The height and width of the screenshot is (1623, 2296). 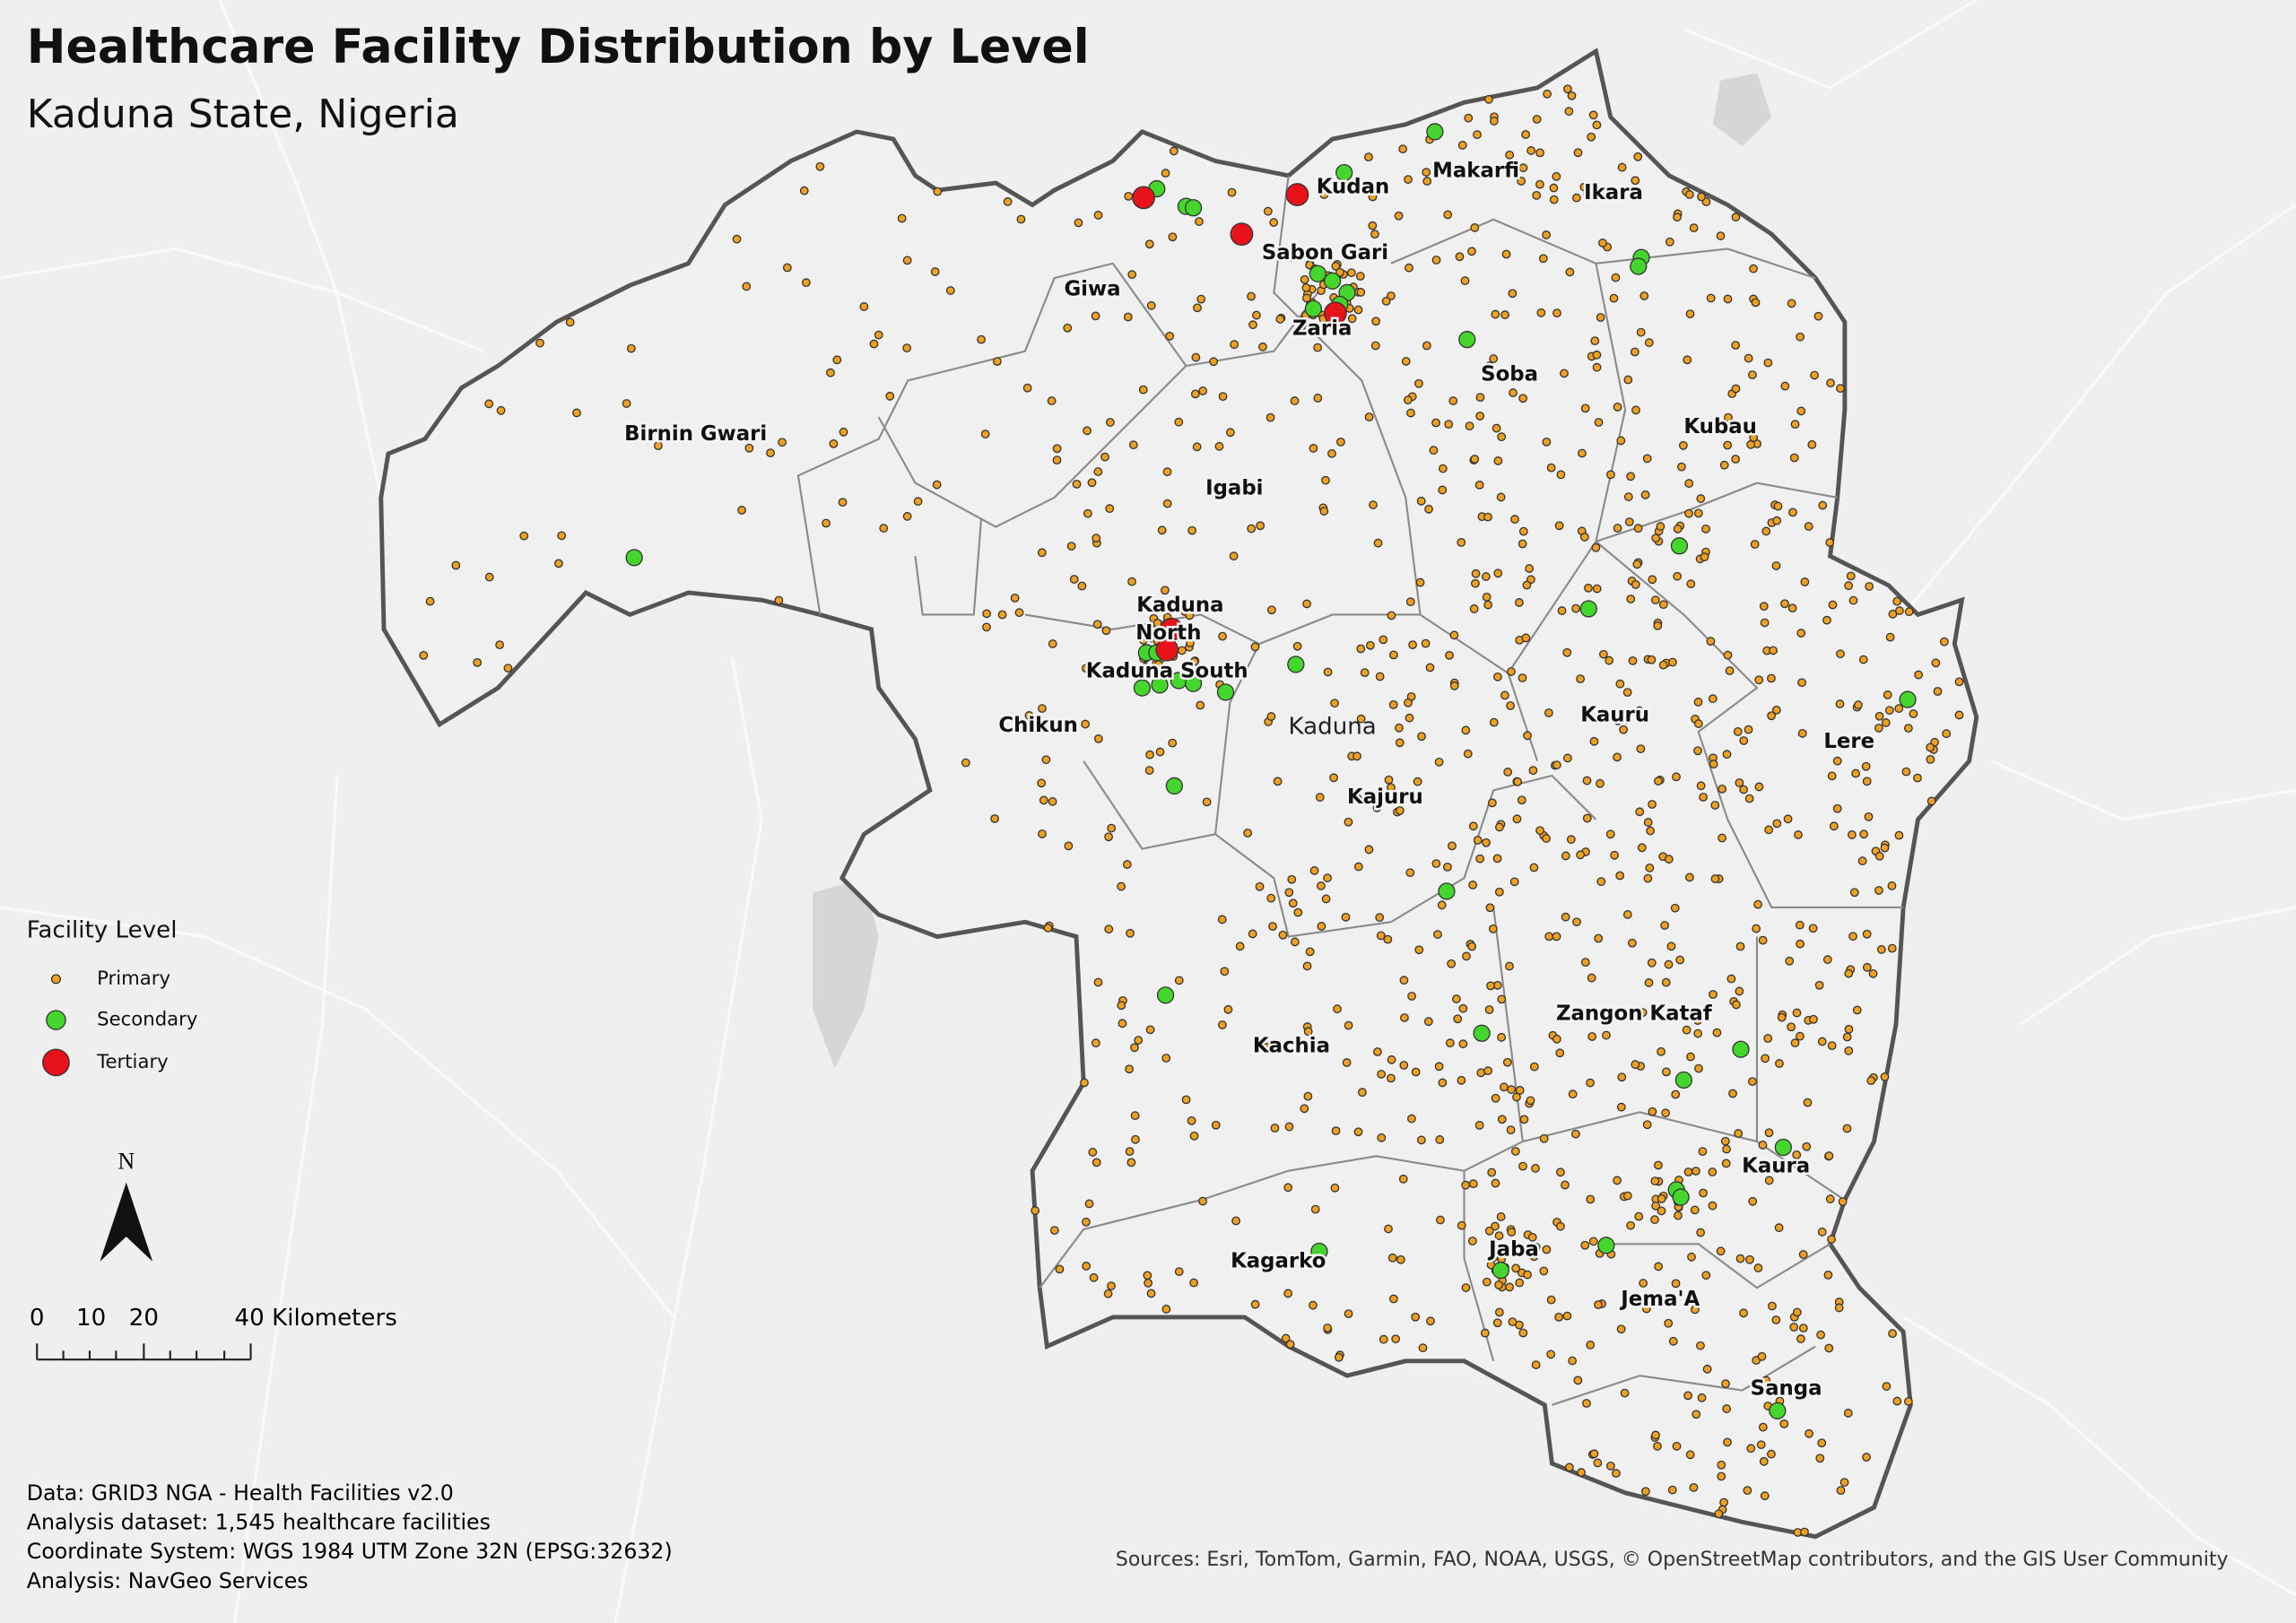 What do you see at coordinates (56, 1020) in the screenshot?
I see `legend-symbol` at bounding box center [56, 1020].